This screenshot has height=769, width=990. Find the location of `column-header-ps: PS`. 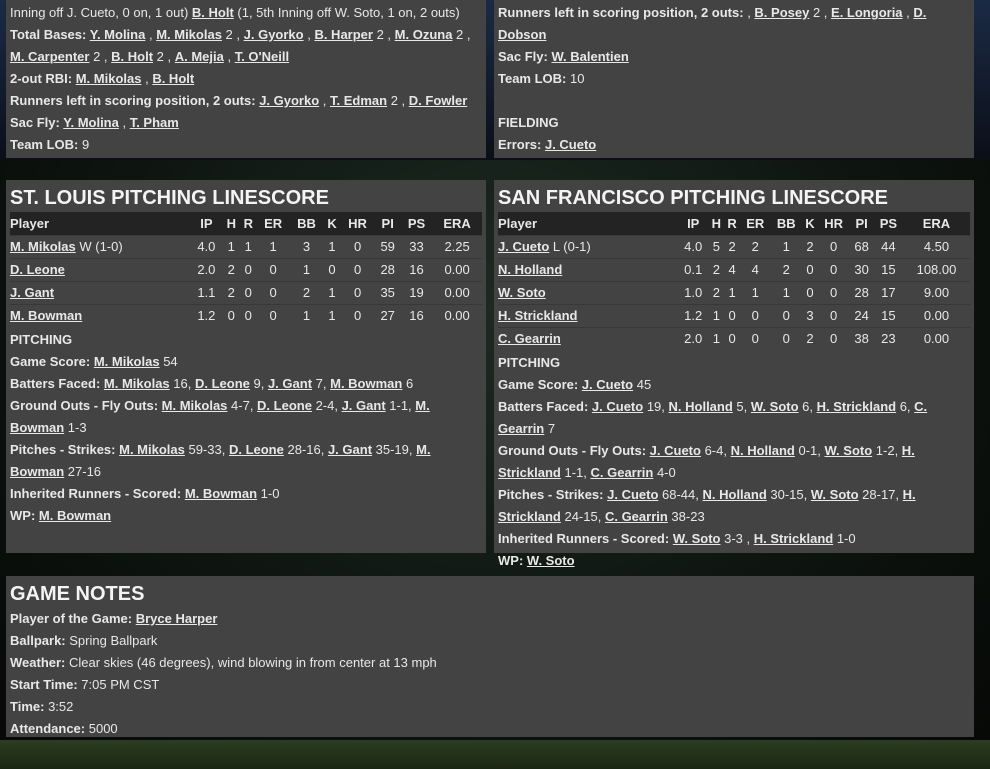

column-header-ps: PS is located at coordinates (888, 223).